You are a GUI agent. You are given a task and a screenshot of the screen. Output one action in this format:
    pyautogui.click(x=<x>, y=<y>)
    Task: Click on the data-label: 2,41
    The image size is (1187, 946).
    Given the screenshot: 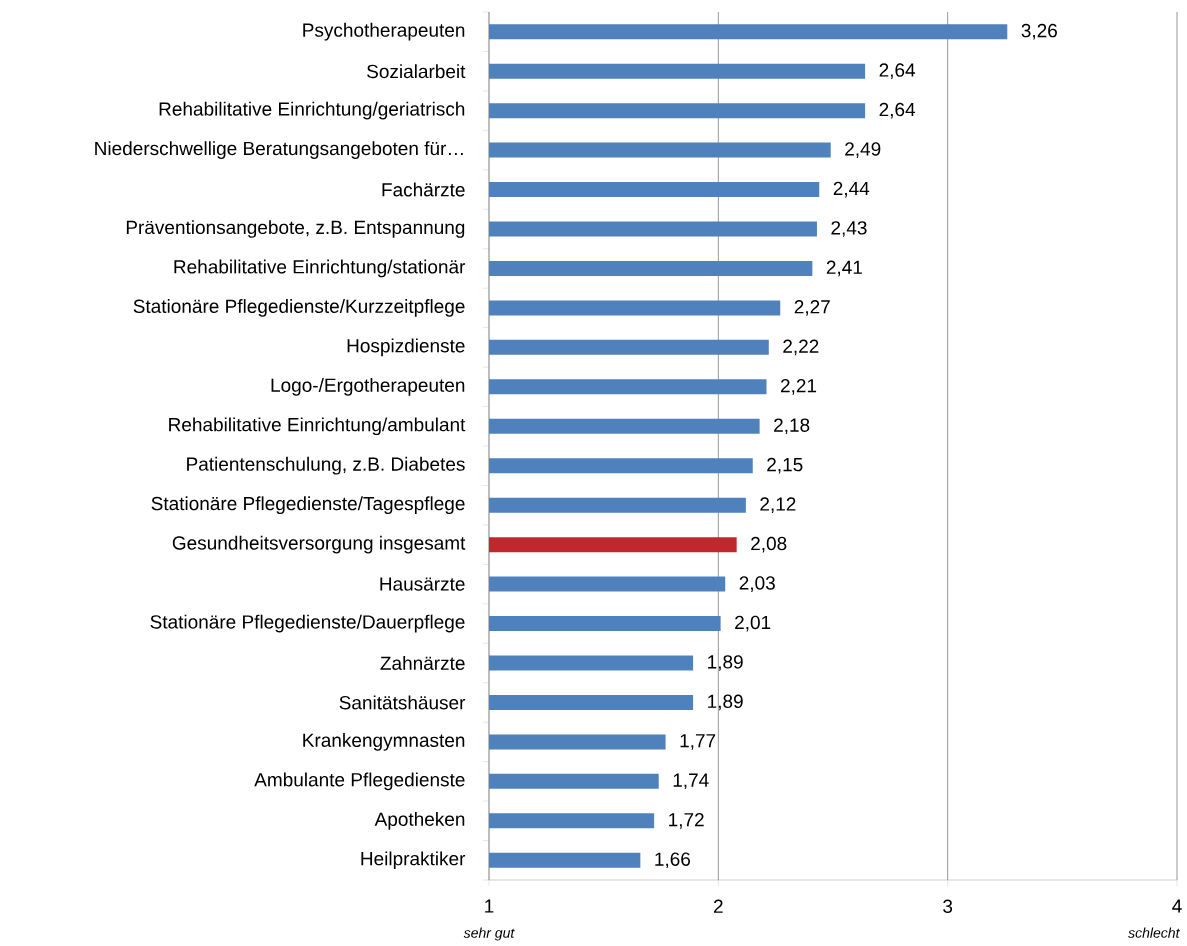 What is the action you would take?
    pyautogui.click(x=844, y=268)
    